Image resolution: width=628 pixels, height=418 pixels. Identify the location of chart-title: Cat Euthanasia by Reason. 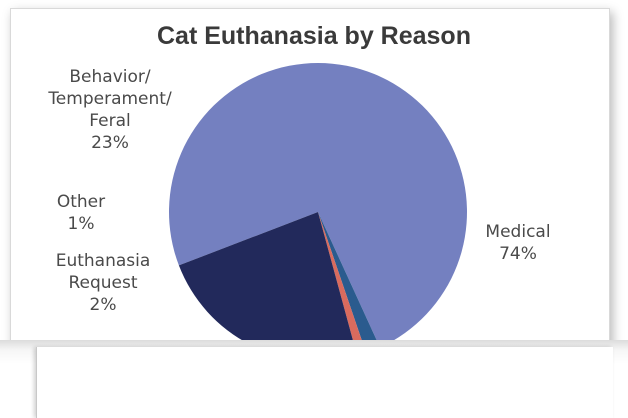
(314, 36).